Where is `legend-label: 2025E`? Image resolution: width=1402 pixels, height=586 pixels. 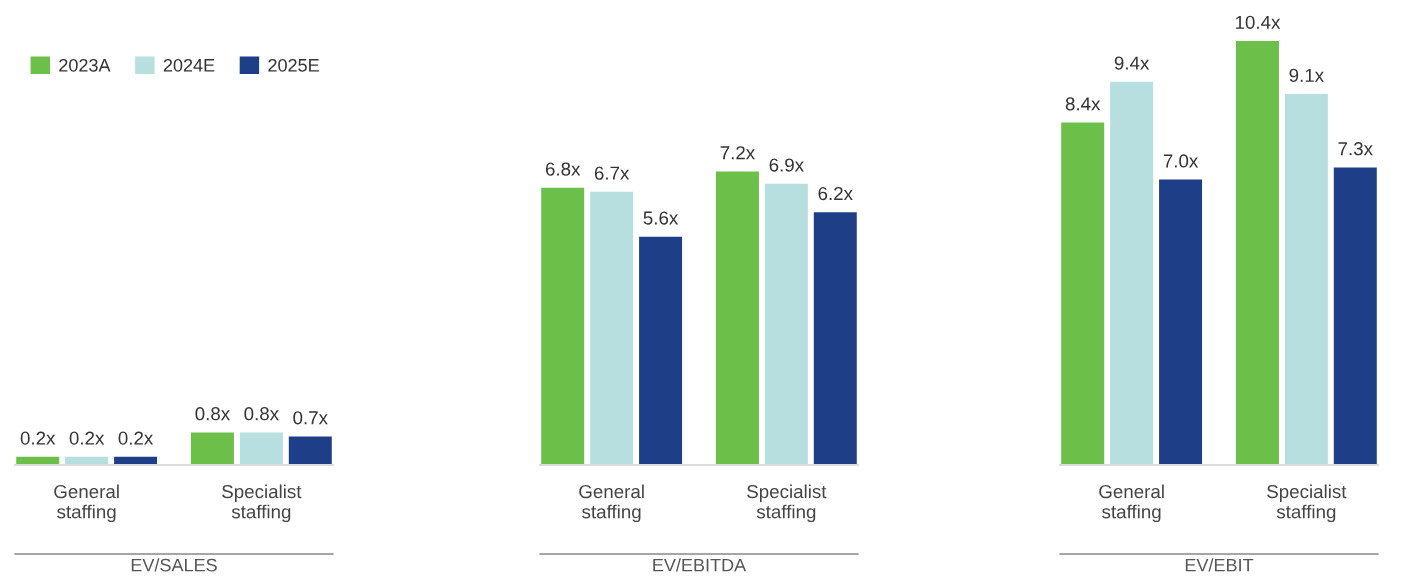
legend-label: 2025E is located at coordinates (293, 65).